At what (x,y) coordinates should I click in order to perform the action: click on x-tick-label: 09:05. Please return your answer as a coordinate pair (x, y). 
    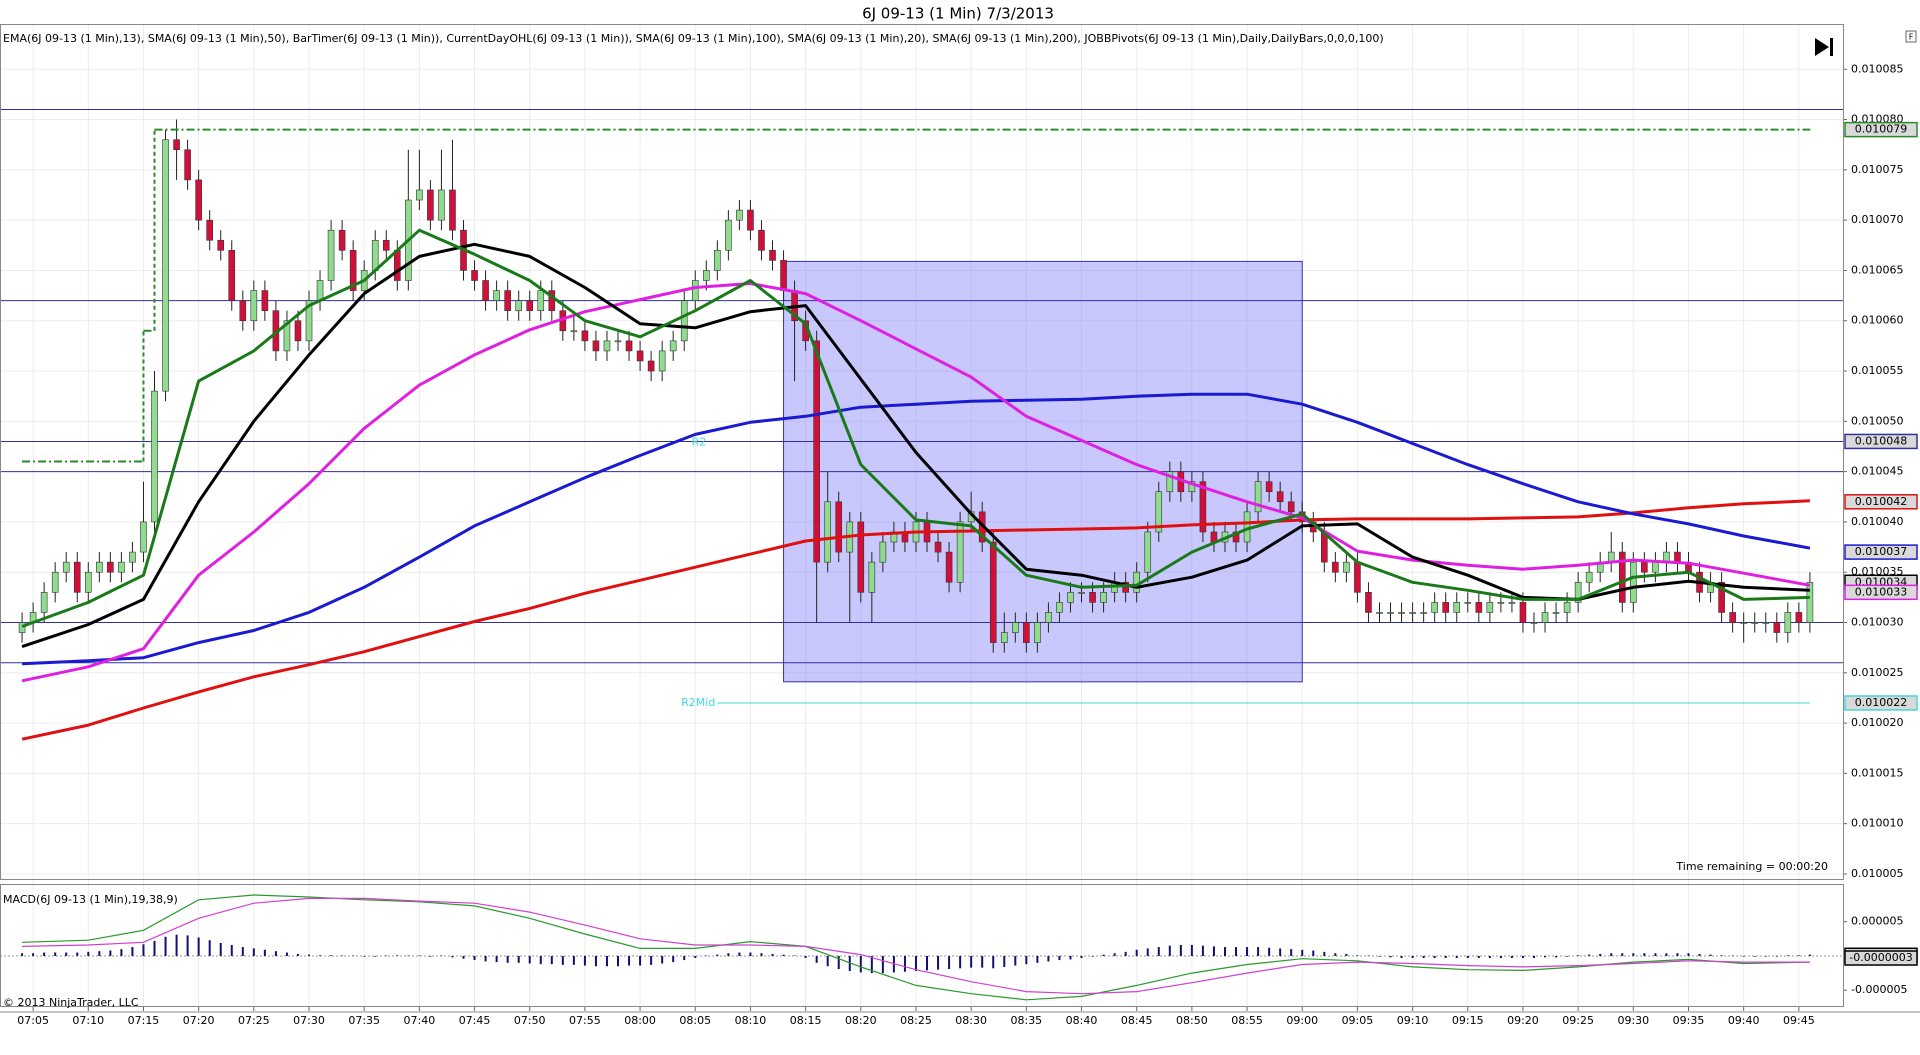
    Looking at the image, I should click on (1358, 1020).